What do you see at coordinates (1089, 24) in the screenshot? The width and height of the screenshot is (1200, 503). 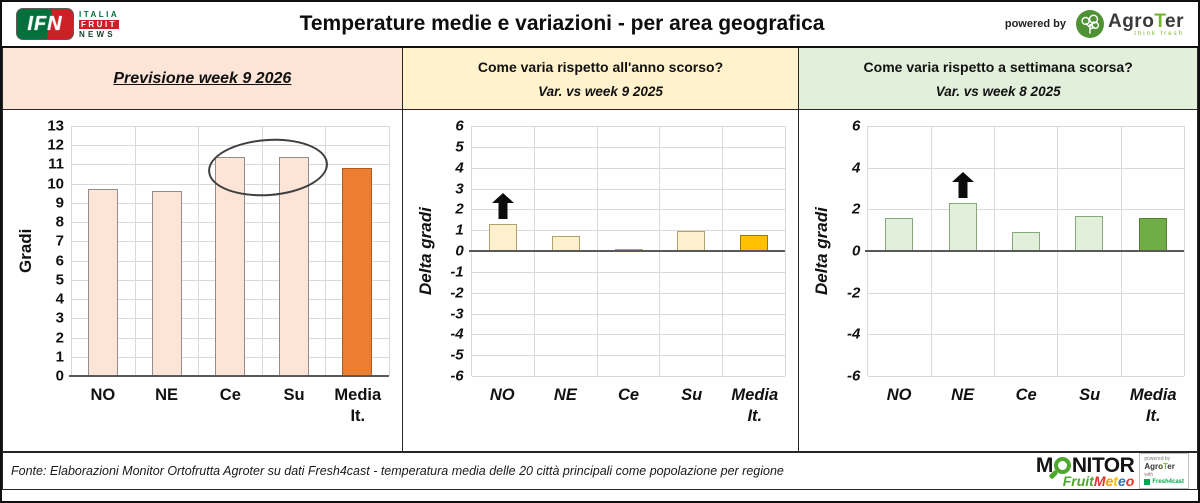 I see `agroter-tree-icon` at bounding box center [1089, 24].